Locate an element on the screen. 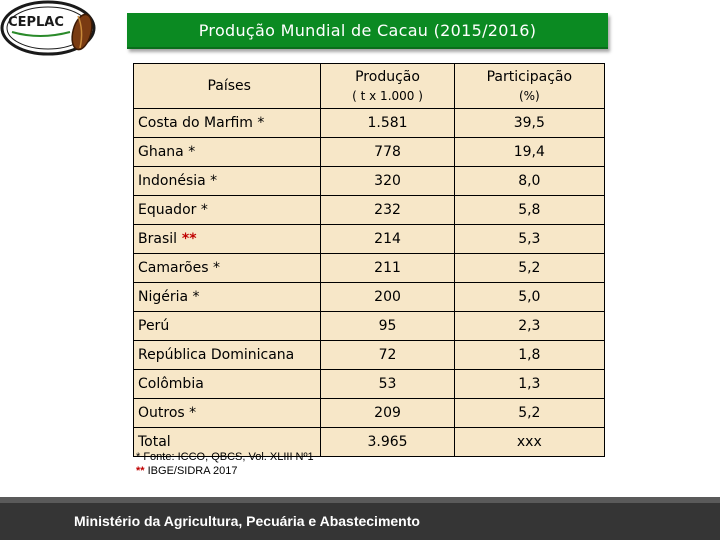 Image resolution: width=720 pixels, height=540 pixels. table-row: Nigéria * 200 5,0 is located at coordinates (369, 297).